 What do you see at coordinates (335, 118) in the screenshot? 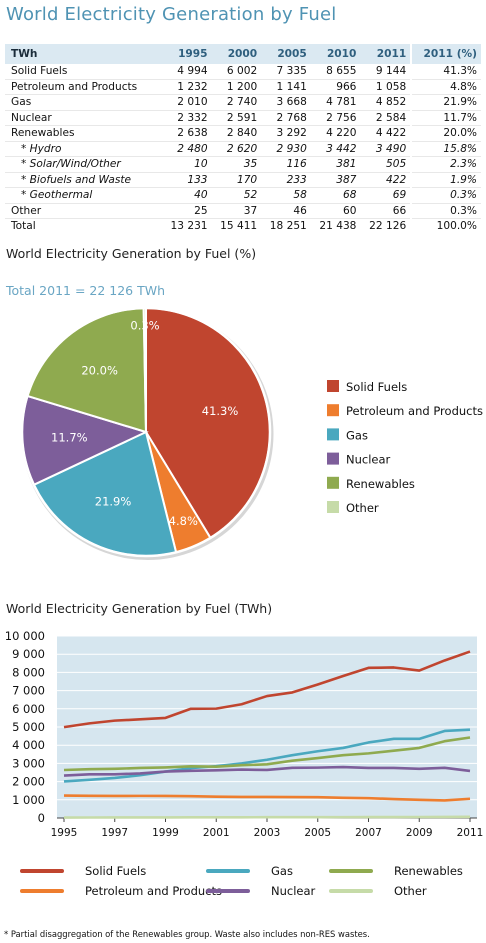
I see `table-cell: 2 756` at bounding box center [335, 118].